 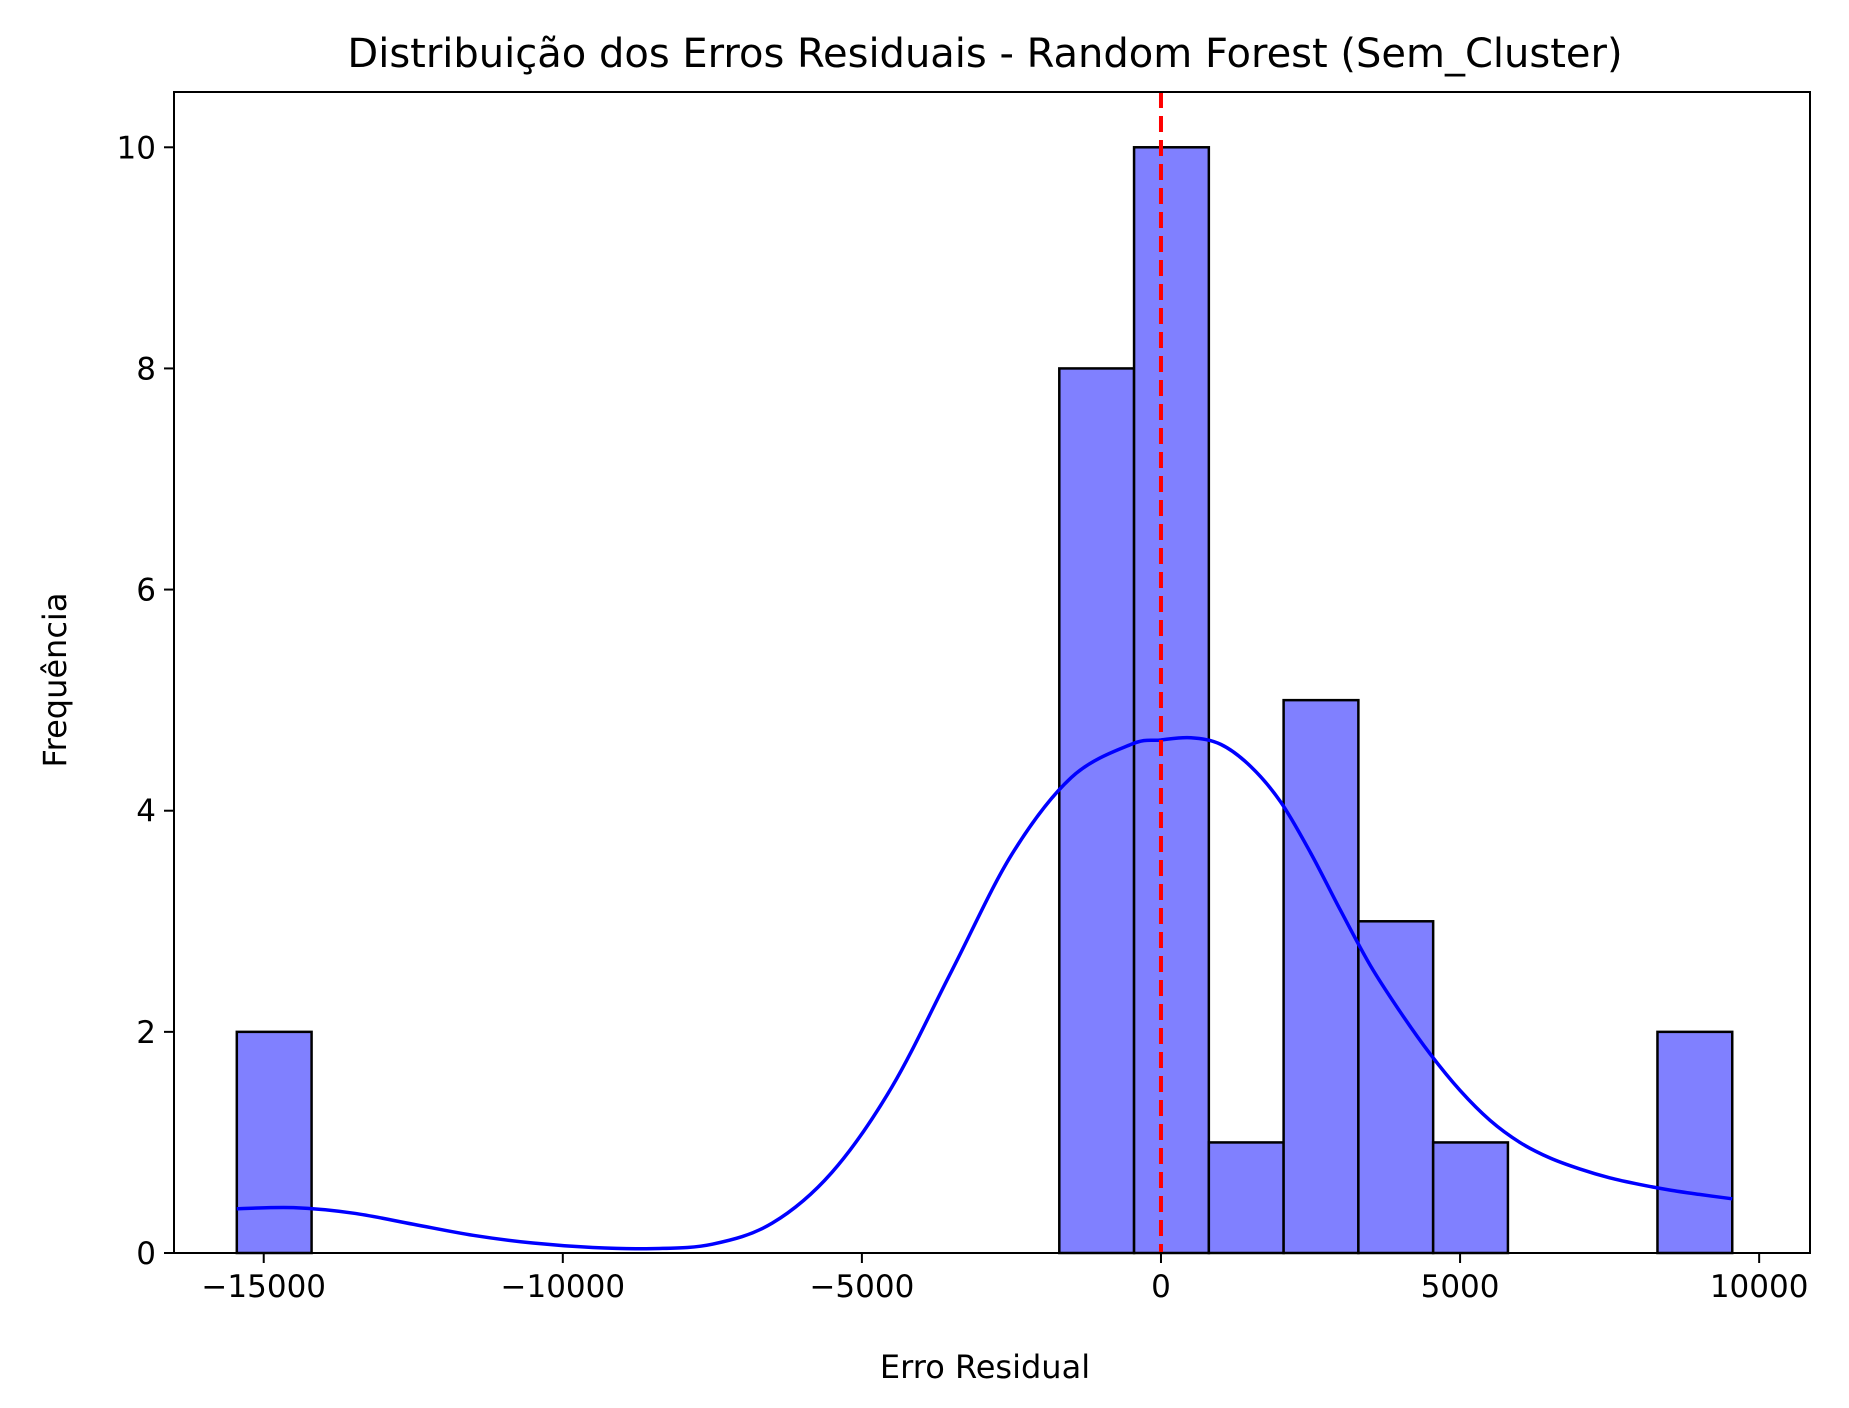 What do you see at coordinates (146, 591) in the screenshot?
I see `y-tick-label: 6` at bounding box center [146, 591].